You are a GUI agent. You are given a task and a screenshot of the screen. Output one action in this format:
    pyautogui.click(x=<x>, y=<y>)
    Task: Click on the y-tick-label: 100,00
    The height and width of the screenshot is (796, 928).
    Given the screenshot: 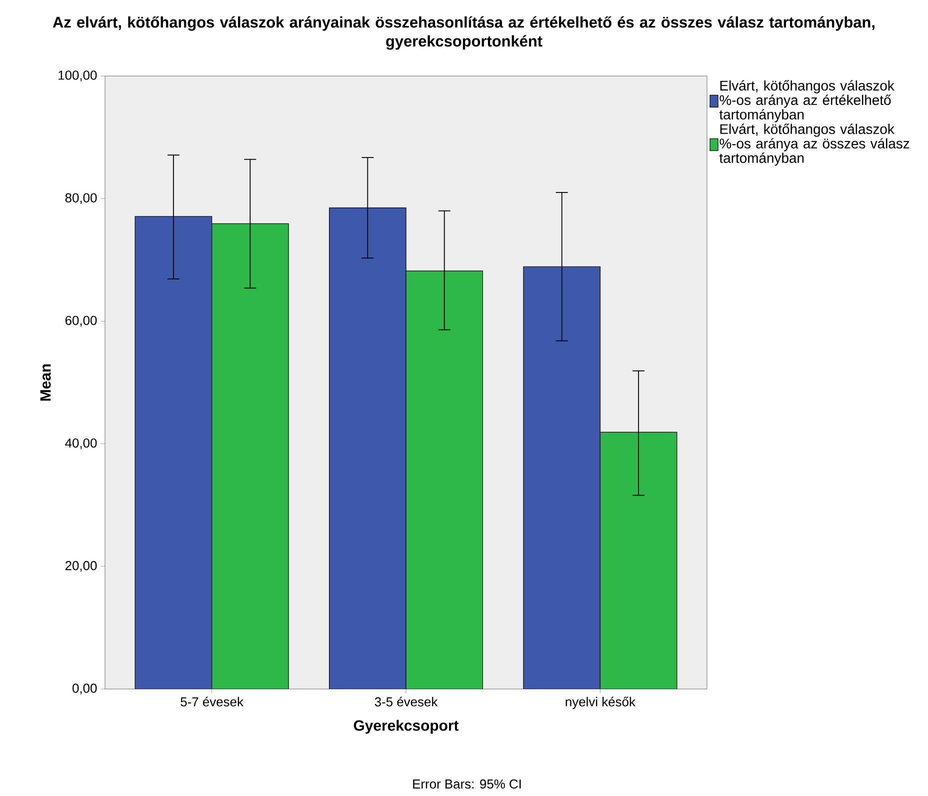 What is the action you would take?
    pyautogui.click(x=77, y=76)
    